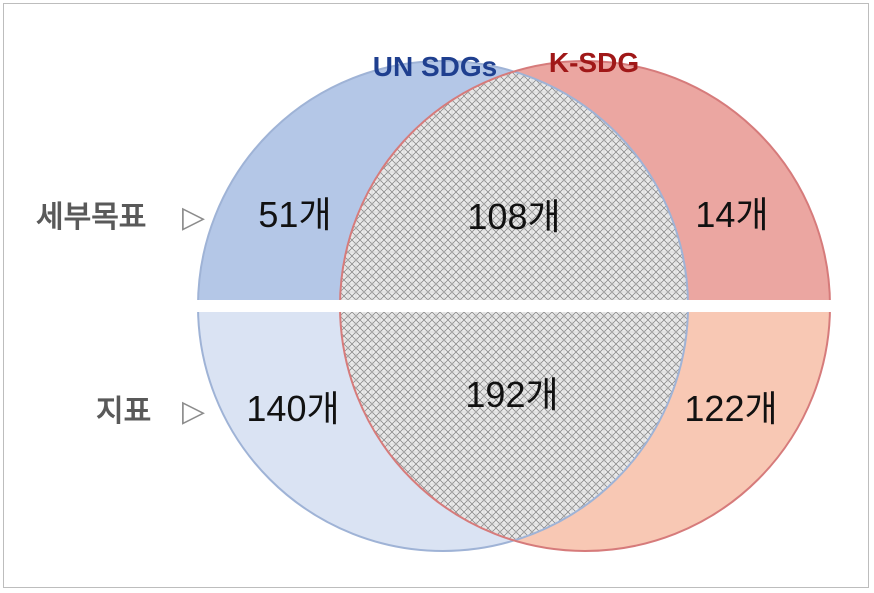 Image resolution: width=874 pixels, height=593 pixels. I want to click on row-label-indicators: 지표, so click(123, 411).